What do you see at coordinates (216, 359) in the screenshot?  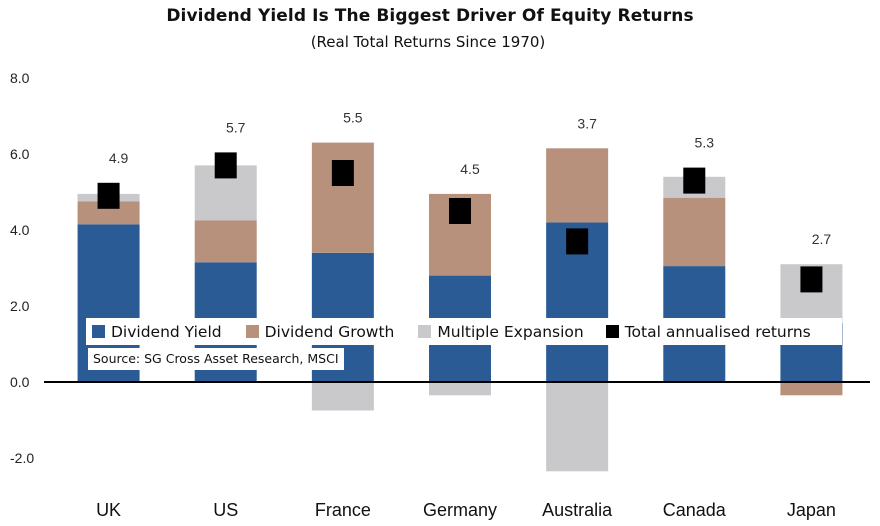 I see `source-note: Source: SG Cross Asset Research, MSCI` at bounding box center [216, 359].